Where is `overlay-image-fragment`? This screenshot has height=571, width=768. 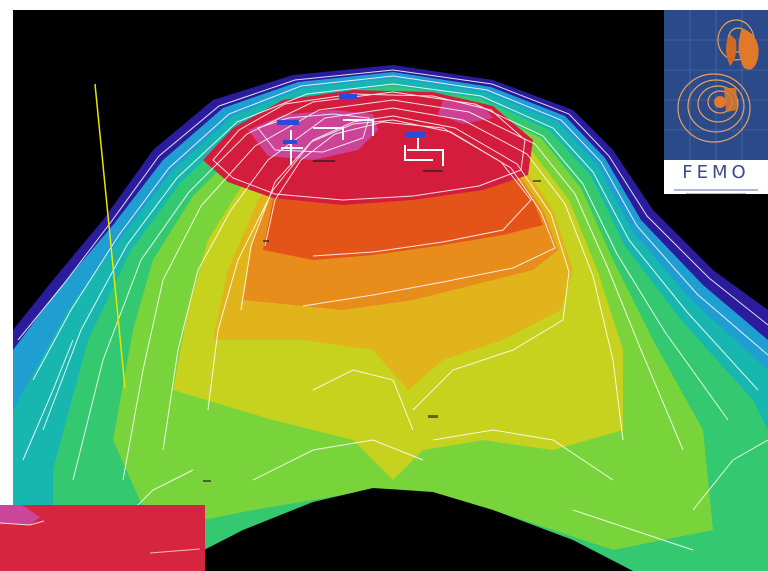
overlay-image-fragment is located at coordinates (102, 538).